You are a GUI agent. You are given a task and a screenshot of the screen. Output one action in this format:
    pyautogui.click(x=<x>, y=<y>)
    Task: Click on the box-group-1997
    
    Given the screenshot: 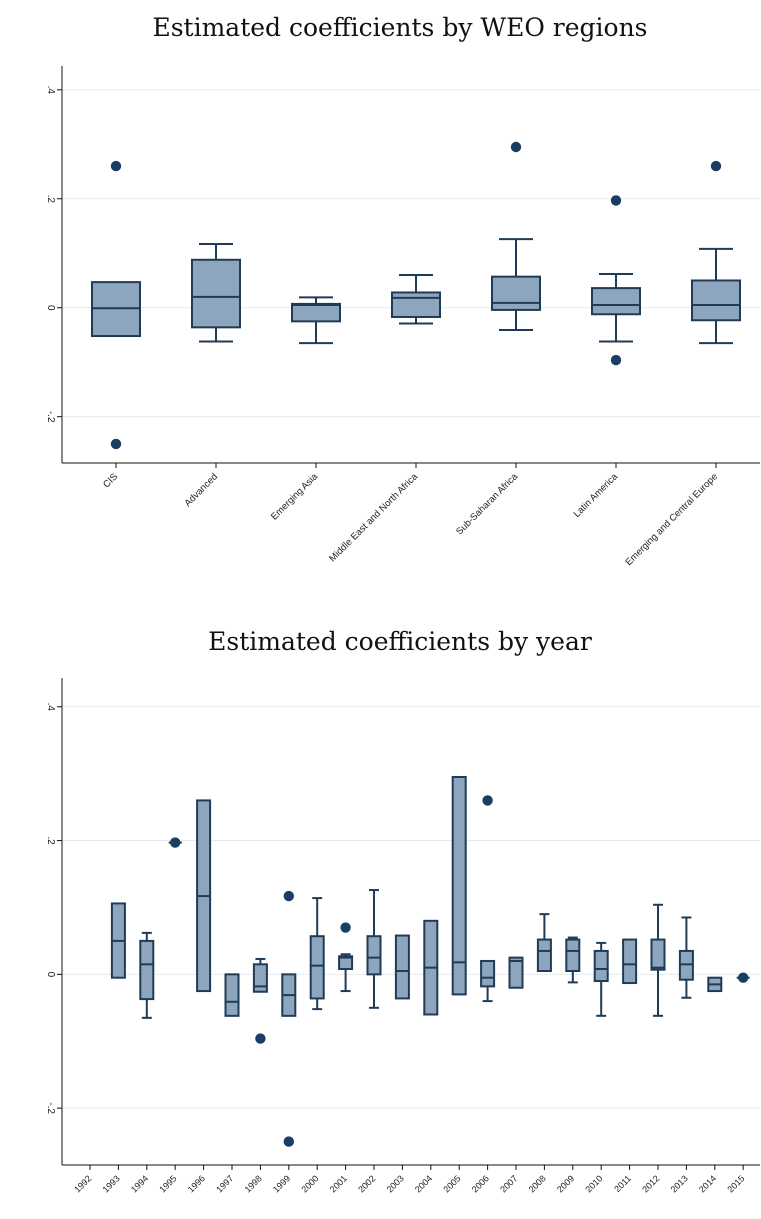 What is the action you would take?
    pyautogui.click(x=232, y=995)
    